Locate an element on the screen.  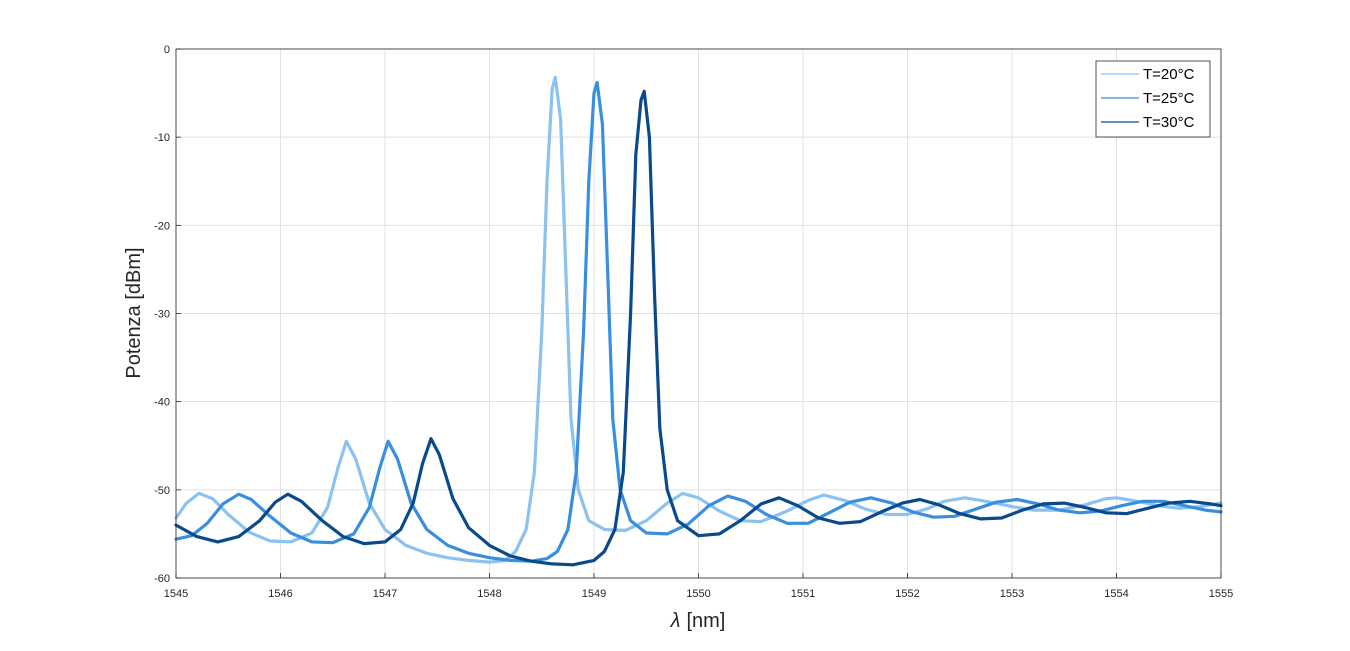
x-axis-label: λ [nm] is located at coordinates (698, 621).